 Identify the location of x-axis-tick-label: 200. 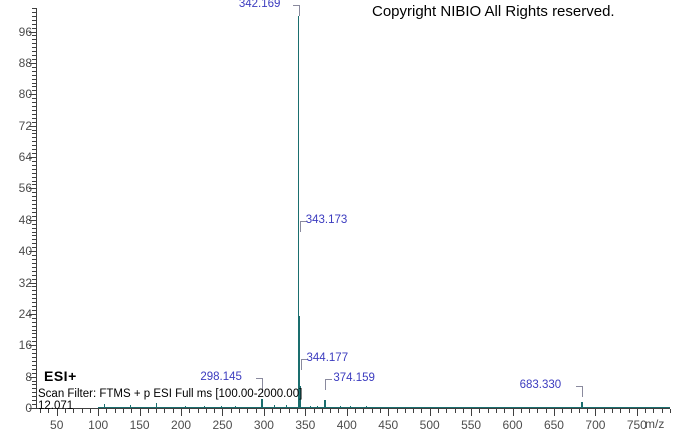
(181, 425).